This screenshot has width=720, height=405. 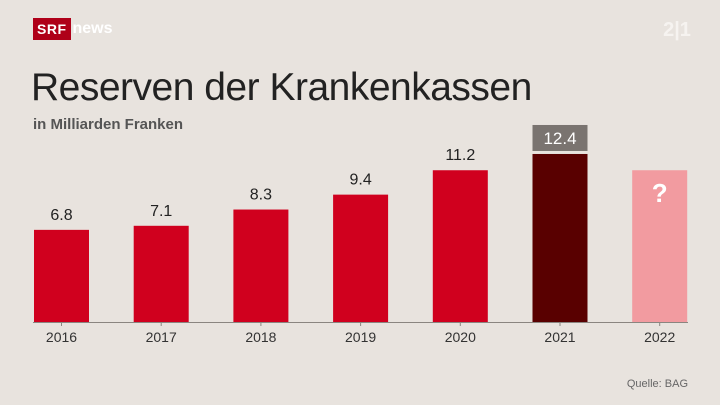 What do you see at coordinates (161, 337) in the screenshot?
I see `x-tick-label-2017: 2017` at bounding box center [161, 337].